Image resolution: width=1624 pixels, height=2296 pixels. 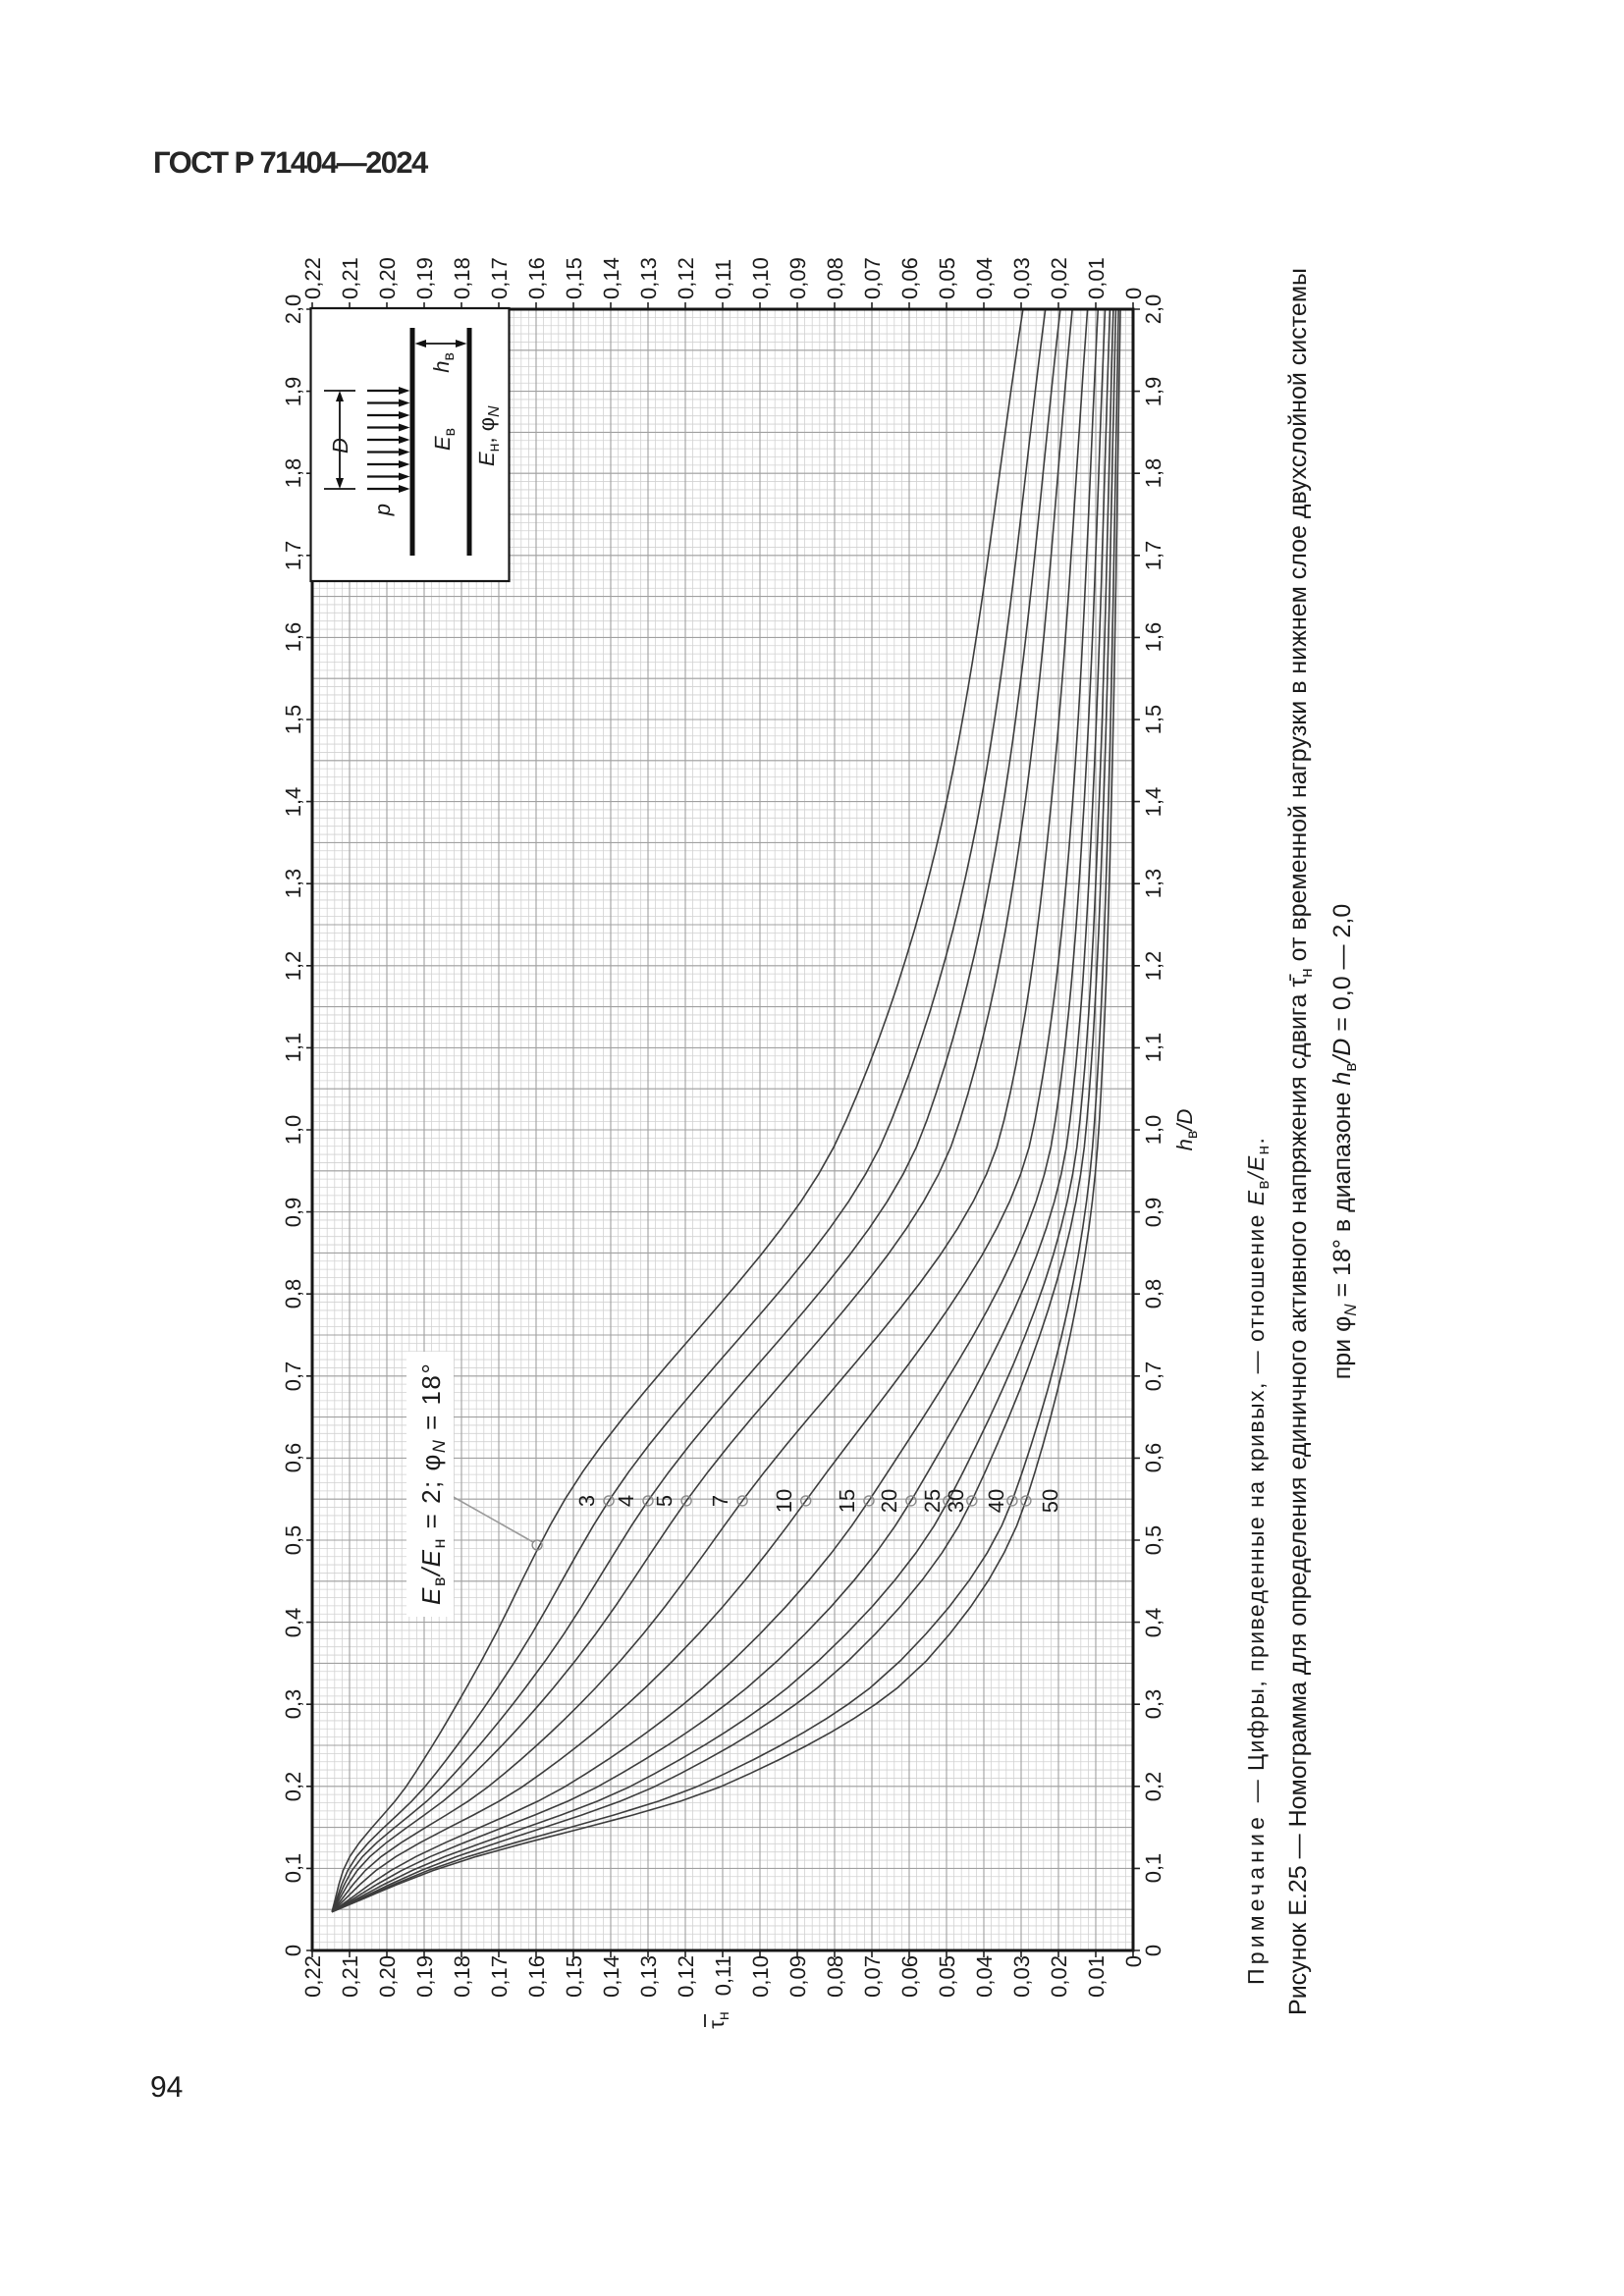 I want to click on svg-text: p, so click(x=382, y=510).